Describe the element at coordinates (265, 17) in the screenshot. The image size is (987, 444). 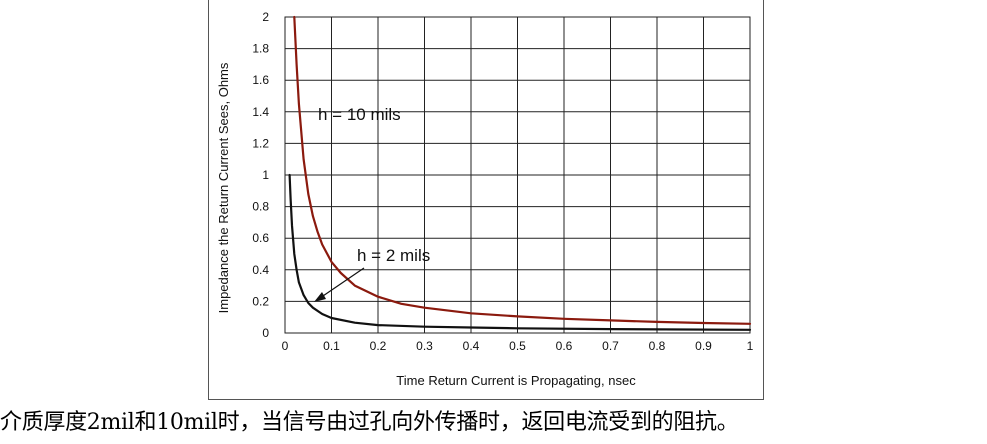
I see `y-tick-label: 2` at that location.